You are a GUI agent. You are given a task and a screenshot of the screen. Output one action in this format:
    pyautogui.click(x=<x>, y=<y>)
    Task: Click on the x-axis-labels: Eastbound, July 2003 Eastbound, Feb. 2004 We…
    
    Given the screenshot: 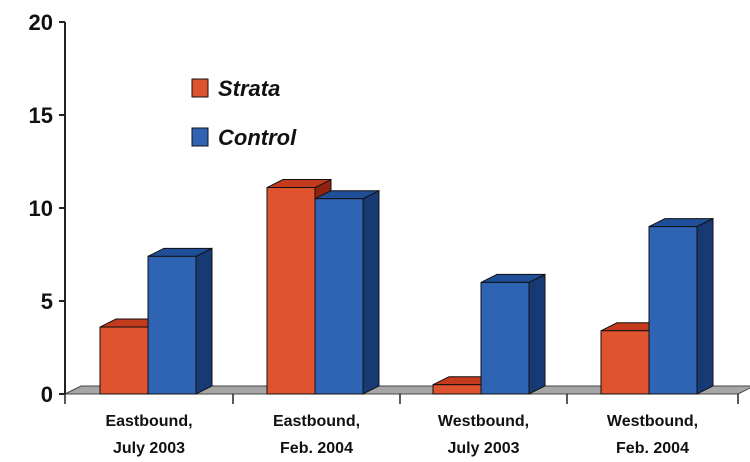 What is the action you would take?
    pyautogui.click(x=401, y=425)
    